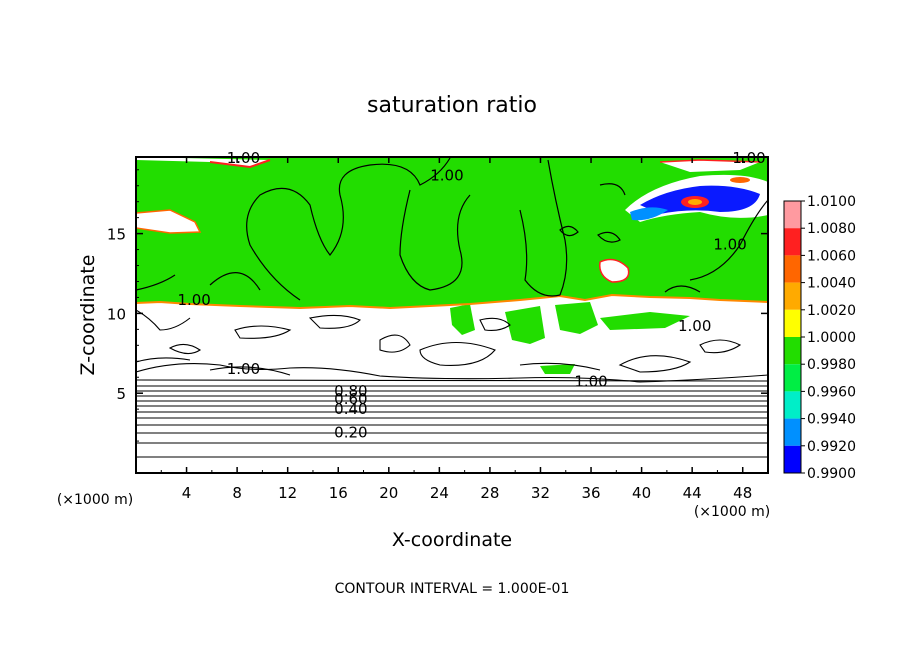 The height and width of the screenshot is (654, 904). What do you see at coordinates (237, 493) in the screenshot?
I see `x-tick-label: 8` at bounding box center [237, 493].